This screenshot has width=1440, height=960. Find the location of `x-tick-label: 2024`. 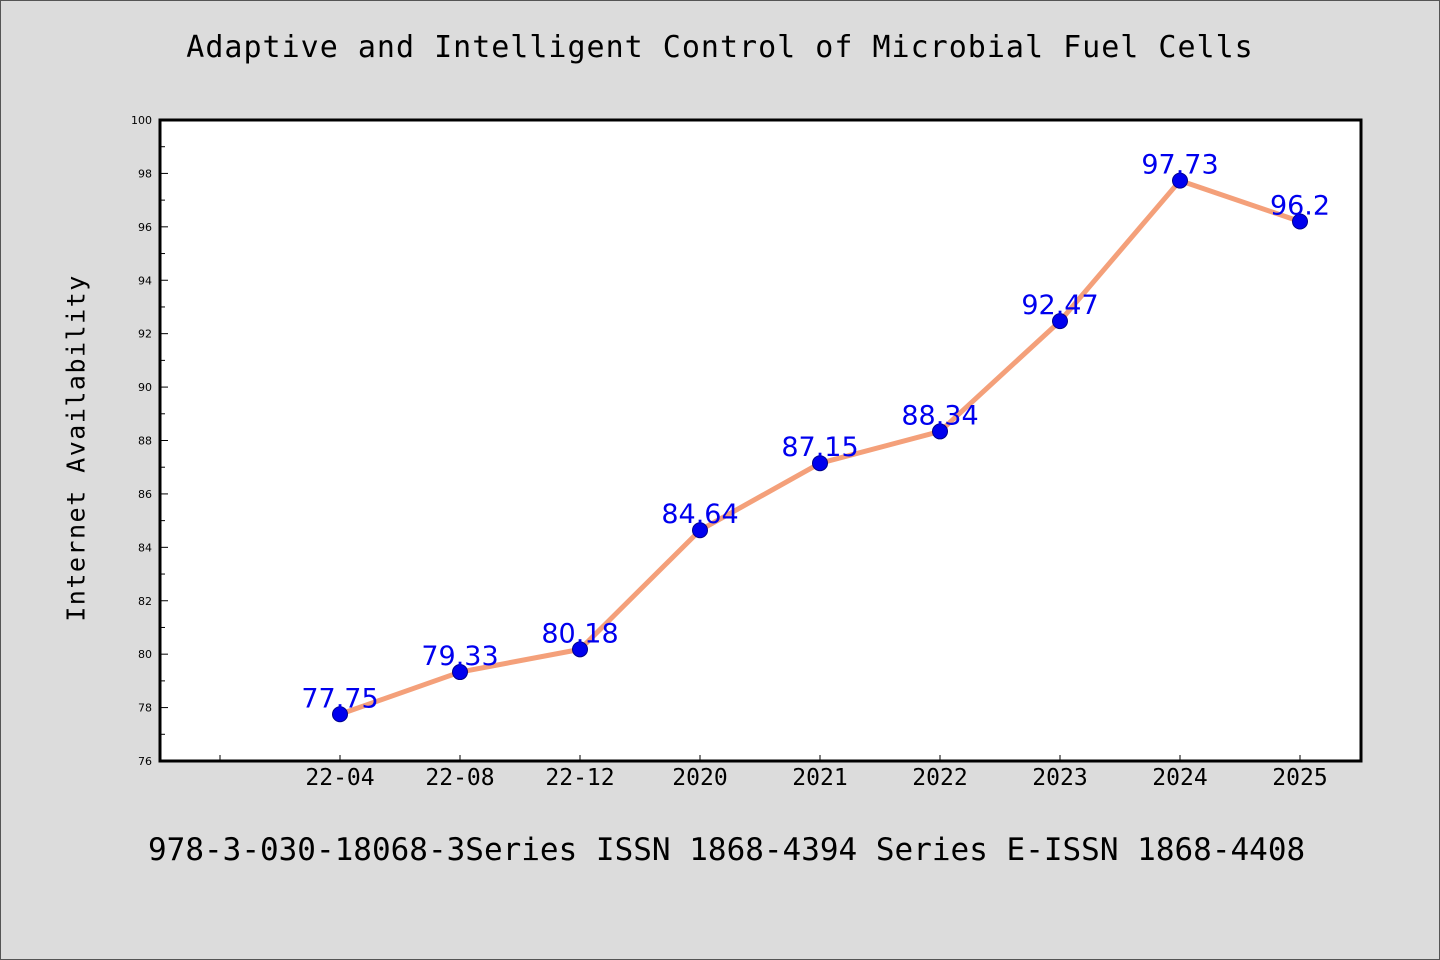

x-tick-label: 2024 is located at coordinates (1179, 778).